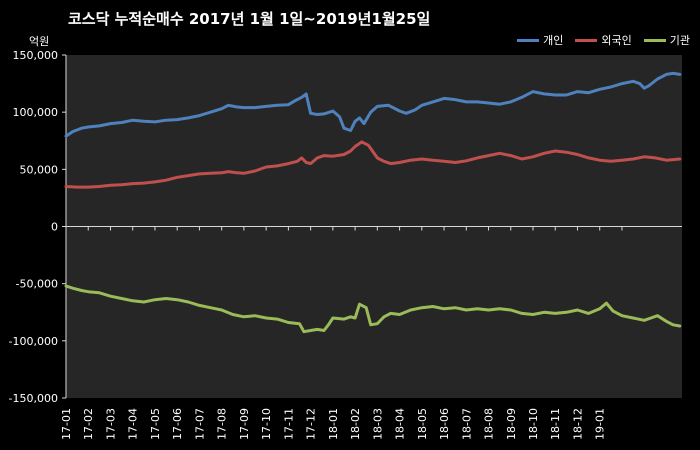 This screenshot has width=700, height=450. Describe the element at coordinates (466, 424) in the screenshot. I see `x-tick-label: 18-07` at that location.